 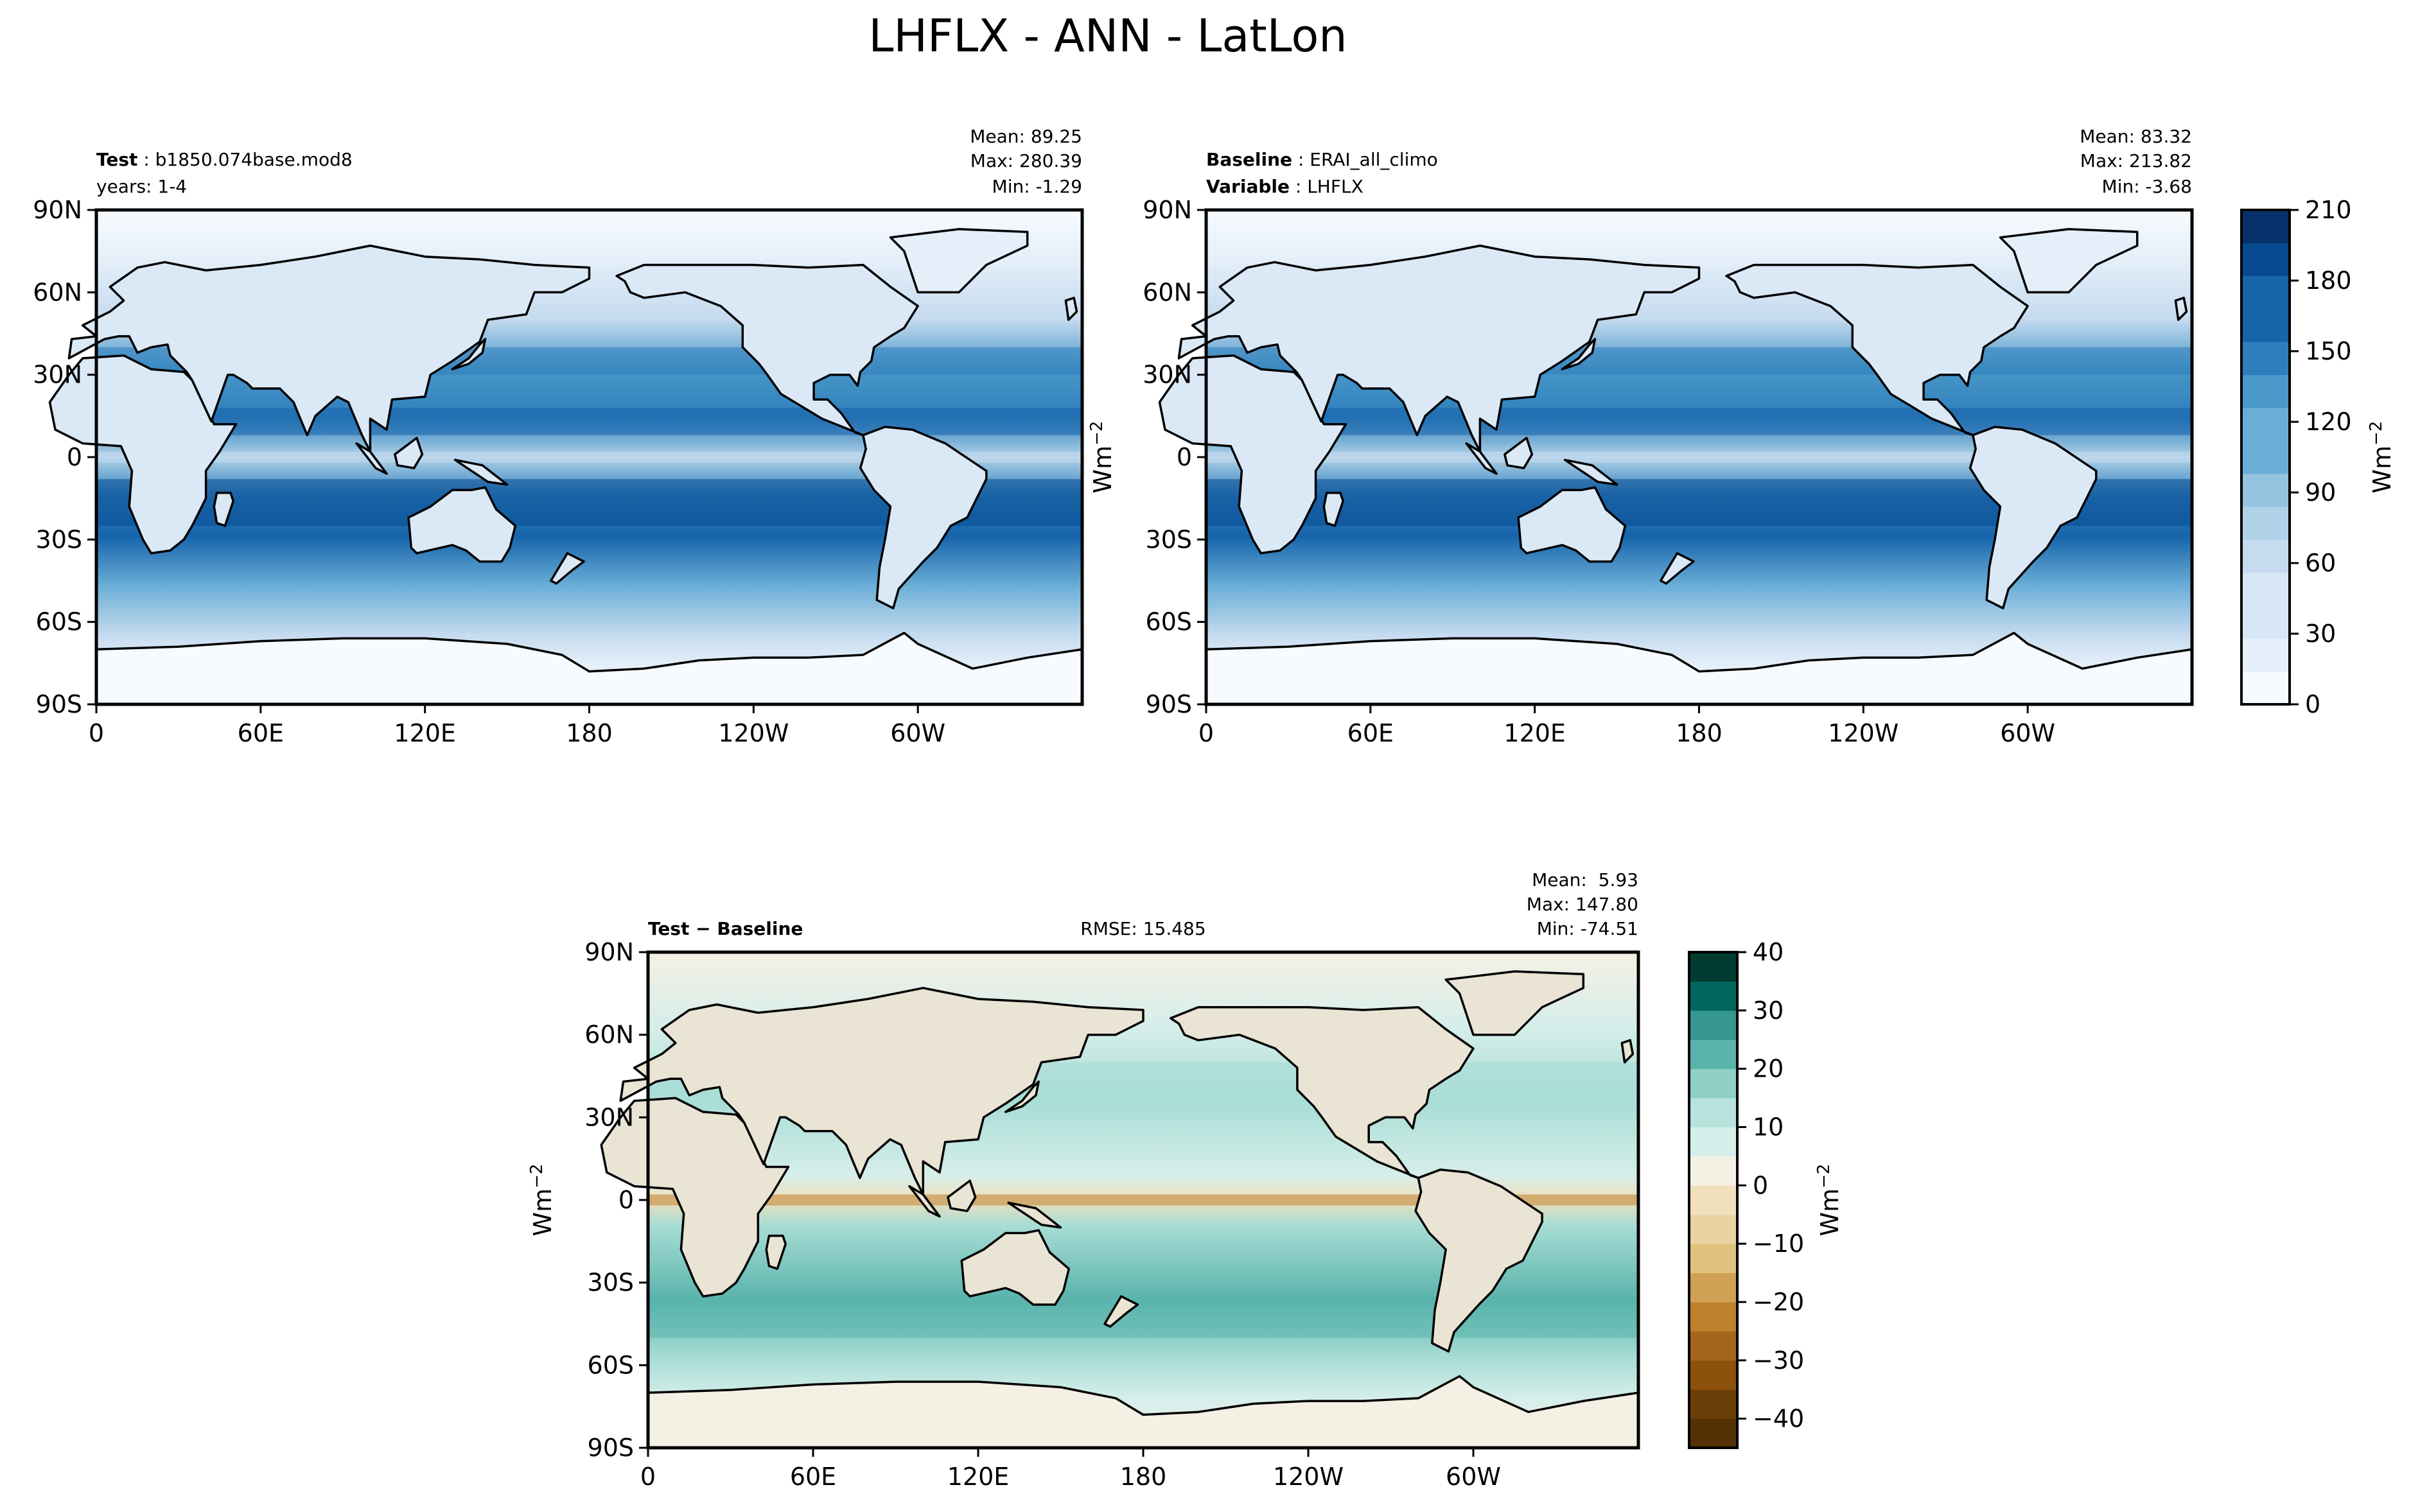 What do you see at coordinates (1285, 186) in the screenshot?
I see `baseline-variable-label: Variable : LHFLX` at bounding box center [1285, 186].